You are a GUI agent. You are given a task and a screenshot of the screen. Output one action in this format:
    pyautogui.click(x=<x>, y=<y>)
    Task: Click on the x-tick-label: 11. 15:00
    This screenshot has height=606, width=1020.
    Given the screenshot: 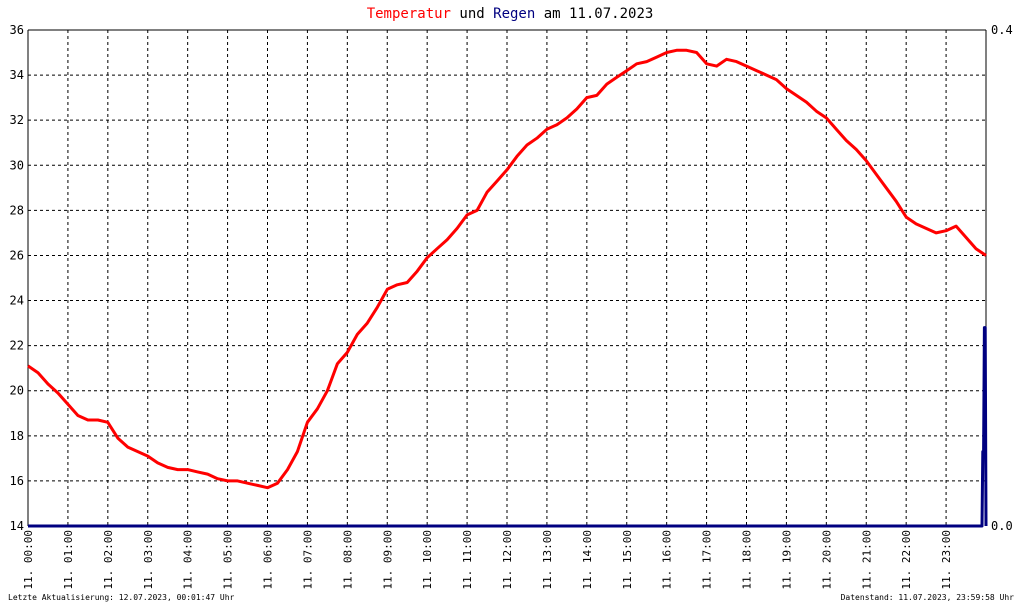 What is the action you would take?
    pyautogui.click(x=627, y=560)
    